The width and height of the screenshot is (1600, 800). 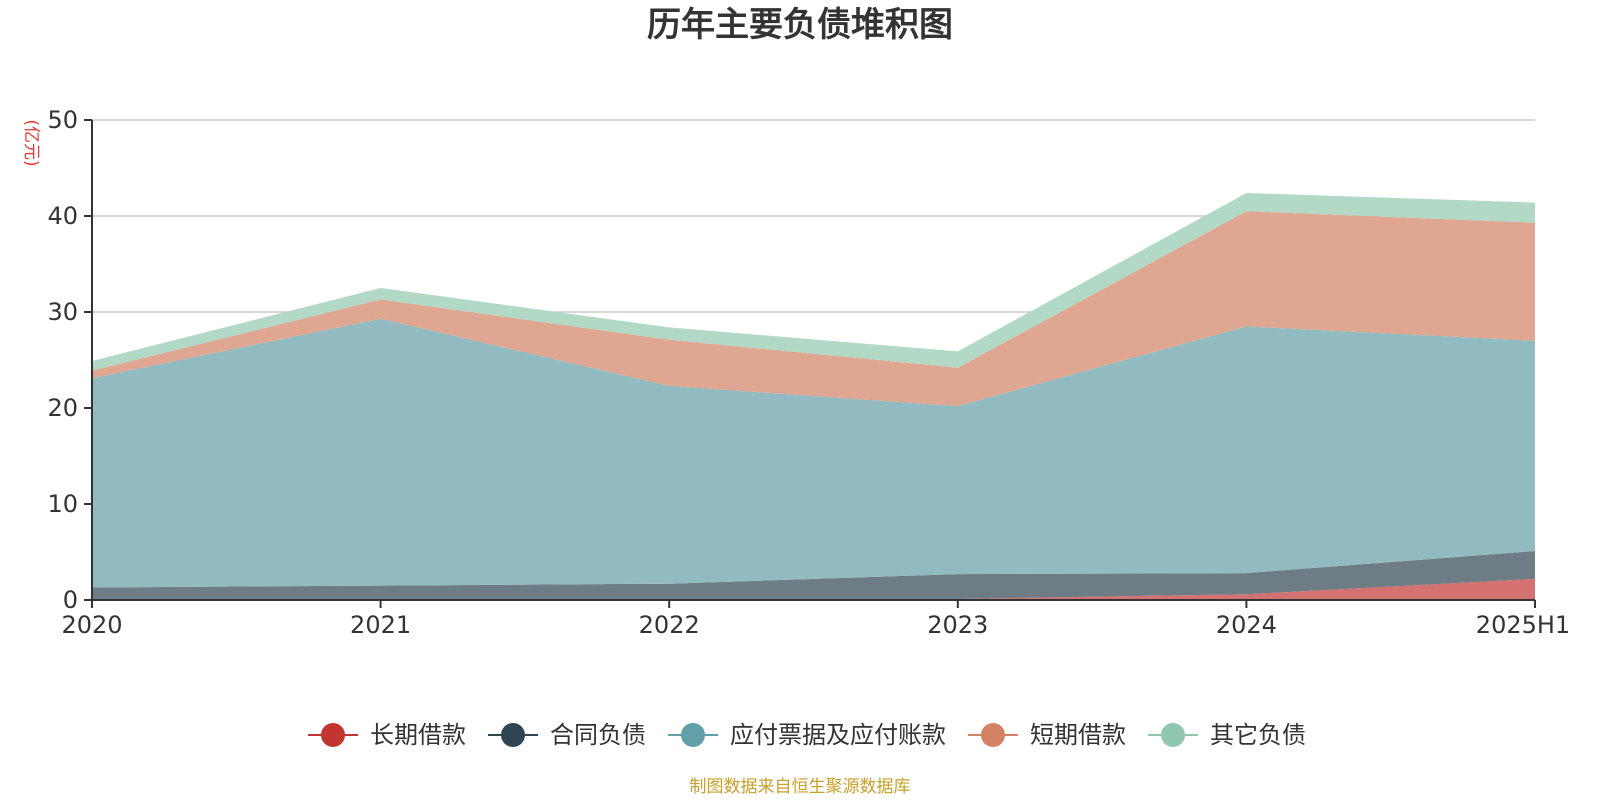 I want to click on y-axis-unit-label: (亿元), so click(x=31, y=142).